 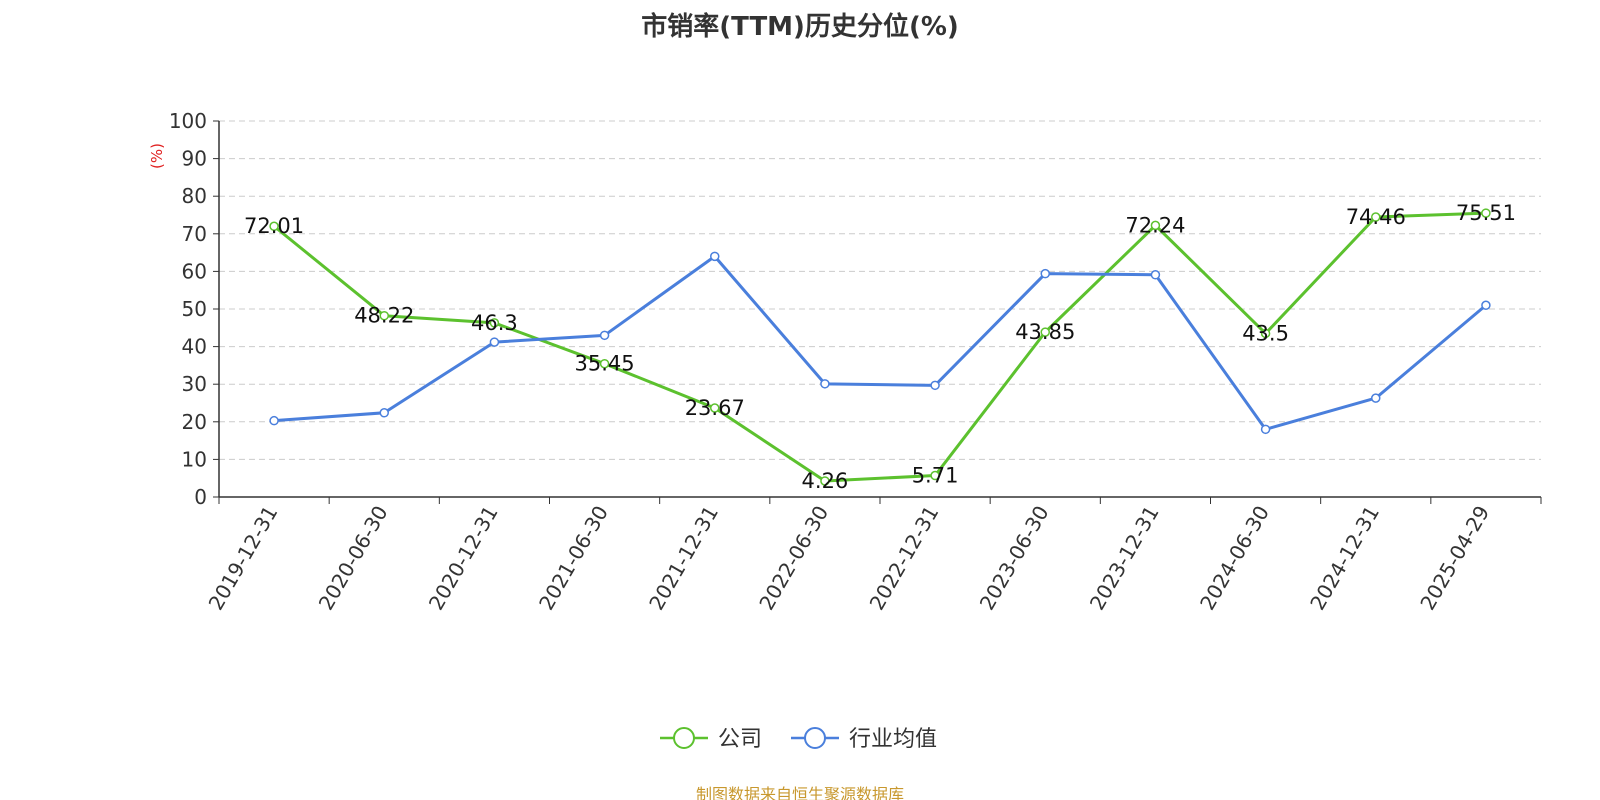 I want to click on x-tick-label: 2020-12-31, so click(x=463, y=557).